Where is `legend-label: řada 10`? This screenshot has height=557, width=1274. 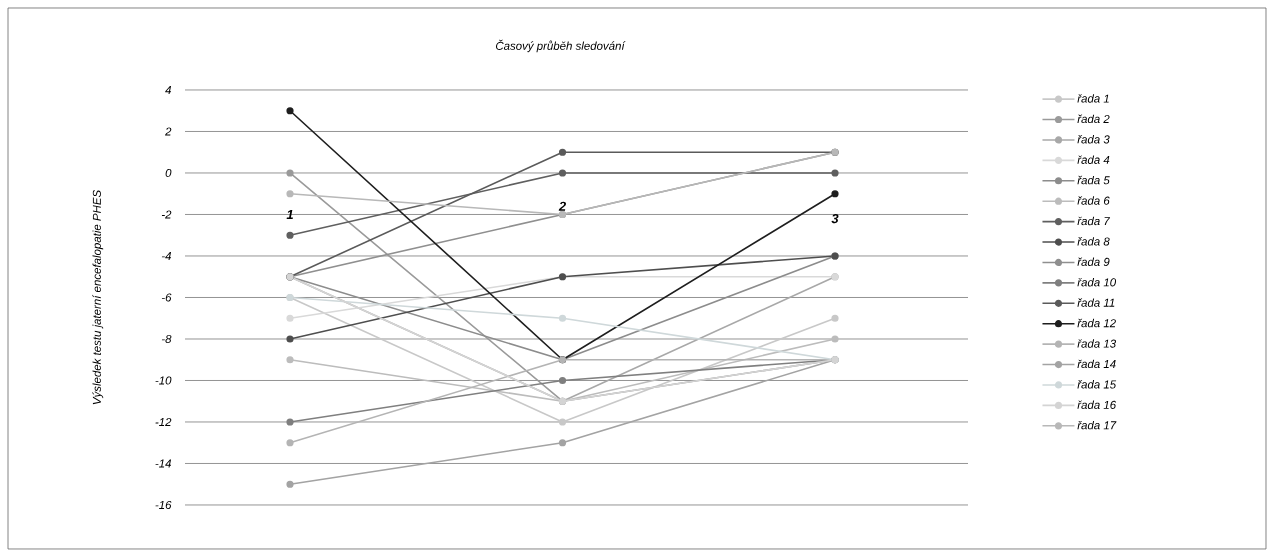
legend-label: řada 10 is located at coordinates (1097, 282).